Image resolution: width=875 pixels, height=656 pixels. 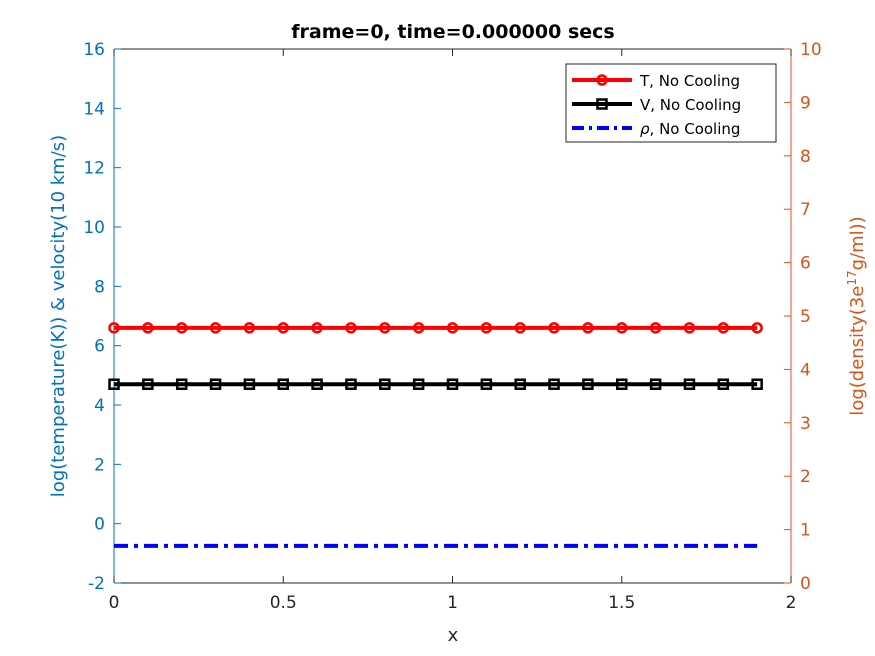 I want to click on legend-label-density: ρ, No Cooling, so click(x=690, y=129).